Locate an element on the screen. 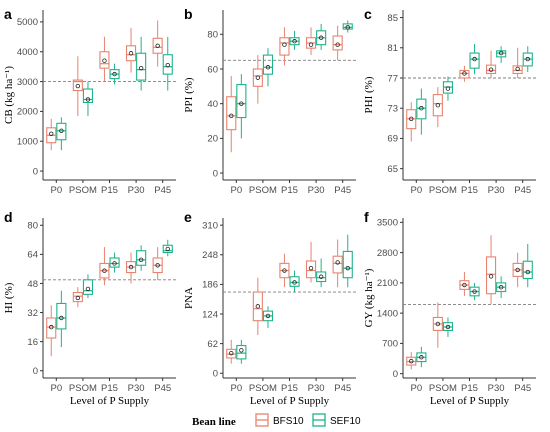  y-tick-label: 85 is located at coordinates (392, 18).